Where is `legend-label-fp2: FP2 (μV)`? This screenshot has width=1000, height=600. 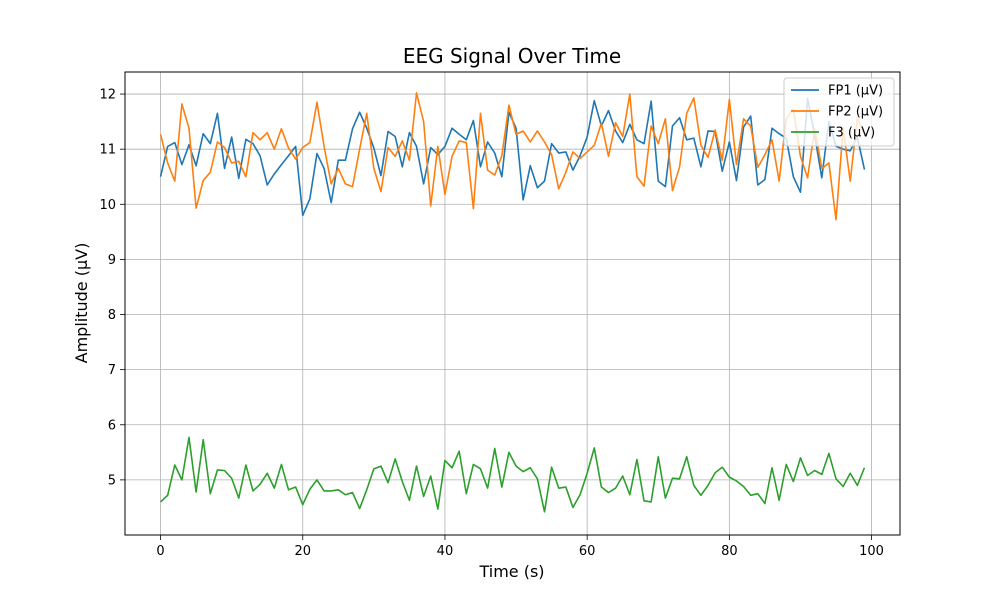 legend-label-fp2: FP2 (μV) is located at coordinates (855, 112).